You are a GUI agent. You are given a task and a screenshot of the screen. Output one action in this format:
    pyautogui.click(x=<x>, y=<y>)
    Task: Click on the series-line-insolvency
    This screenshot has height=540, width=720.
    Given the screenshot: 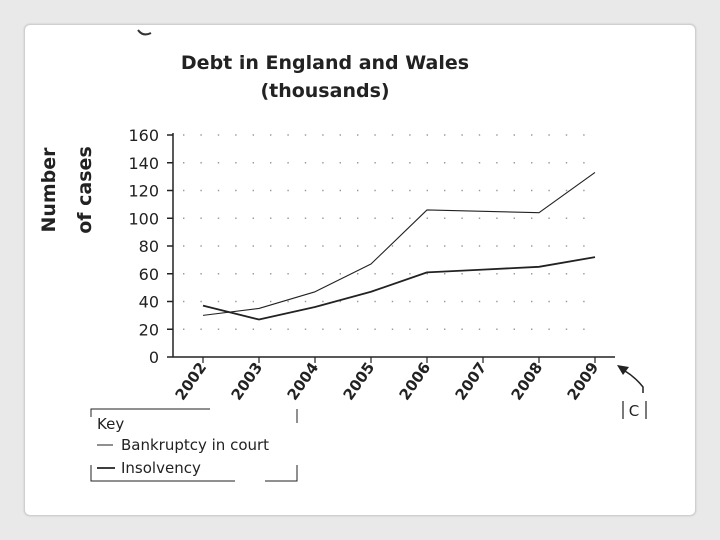 What is the action you would take?
    pyautogui.click(x=399, y=288)
    